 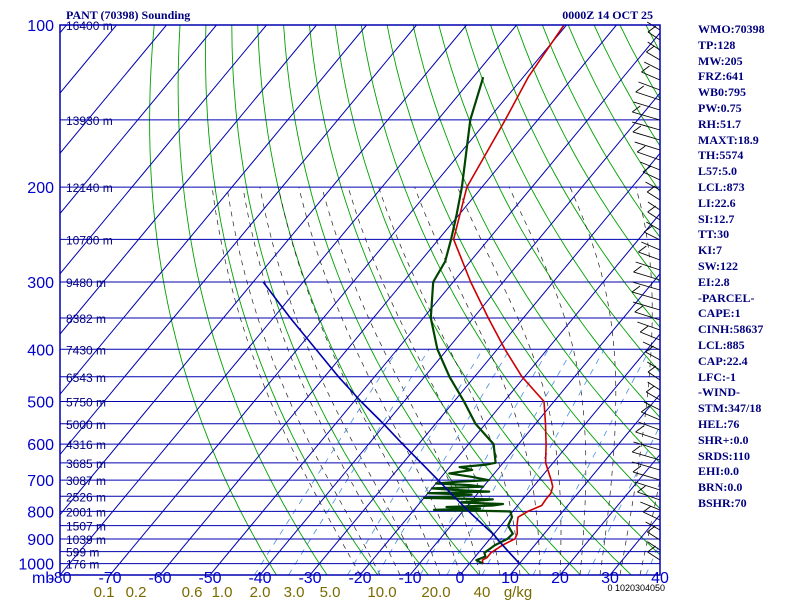 What do you see at coordinates (82, 553) in the screenshot?
I see `height-label: 599 m` at bounding box center [82, 553].